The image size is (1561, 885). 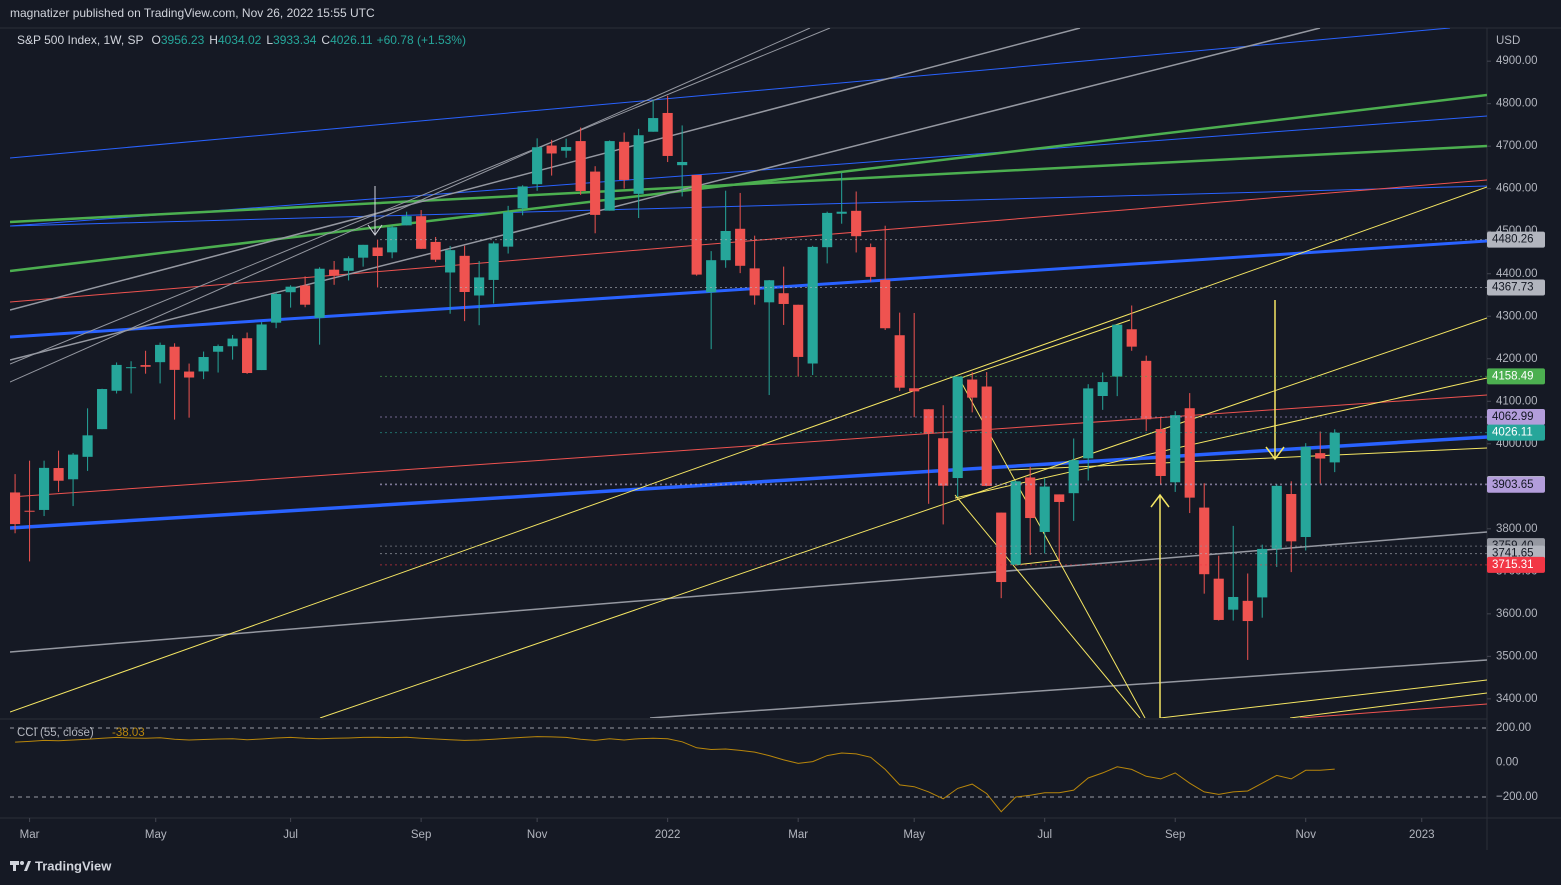 I want to click on ohlc-value: 4026.11, so click(x=351, y=40).